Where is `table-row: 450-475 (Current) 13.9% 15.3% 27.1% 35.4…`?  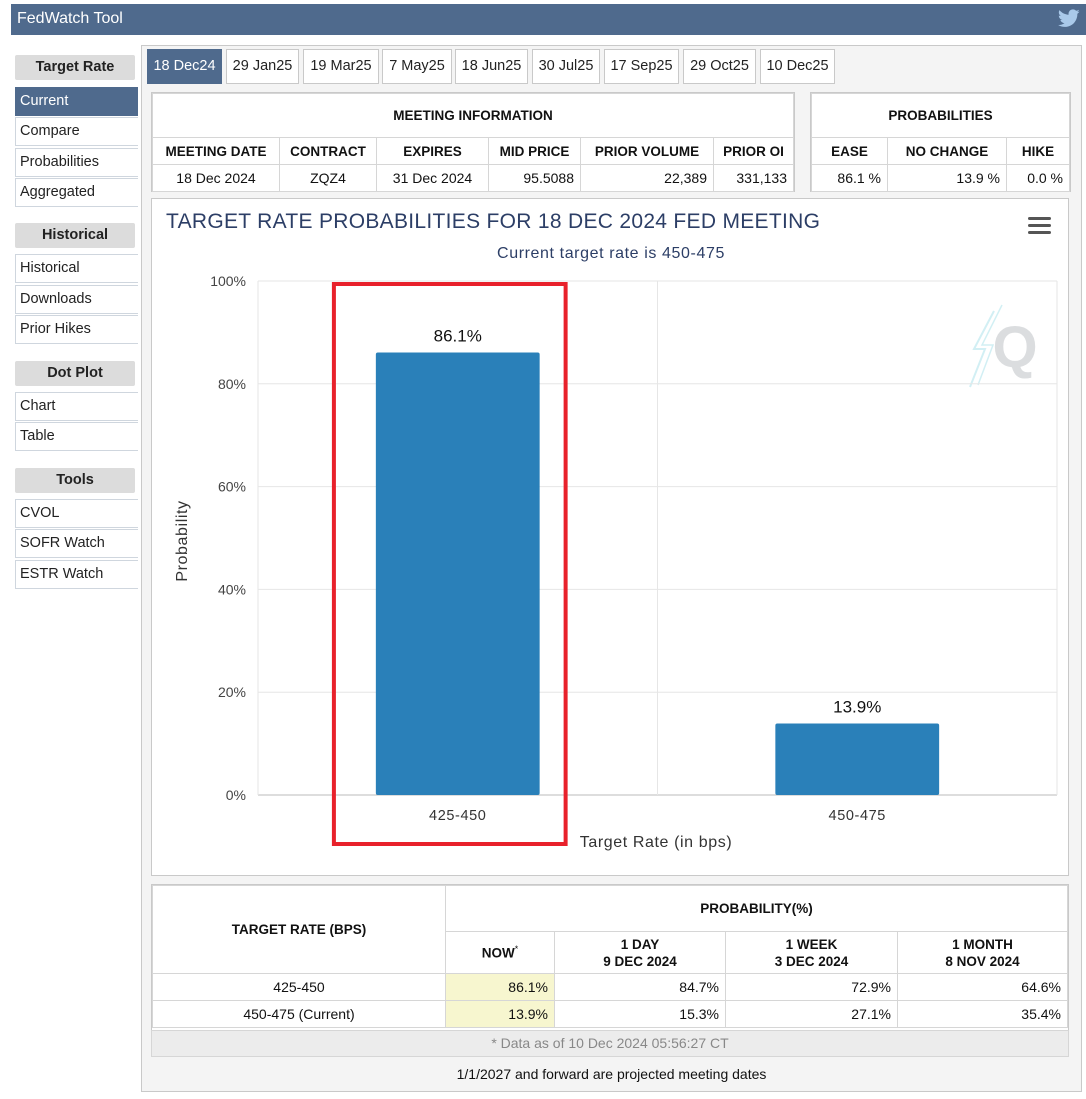
table-row: 450-475 (Current) 13.9% 15.3% 27.1% 35.4… is located at coordinates (610, 1014).